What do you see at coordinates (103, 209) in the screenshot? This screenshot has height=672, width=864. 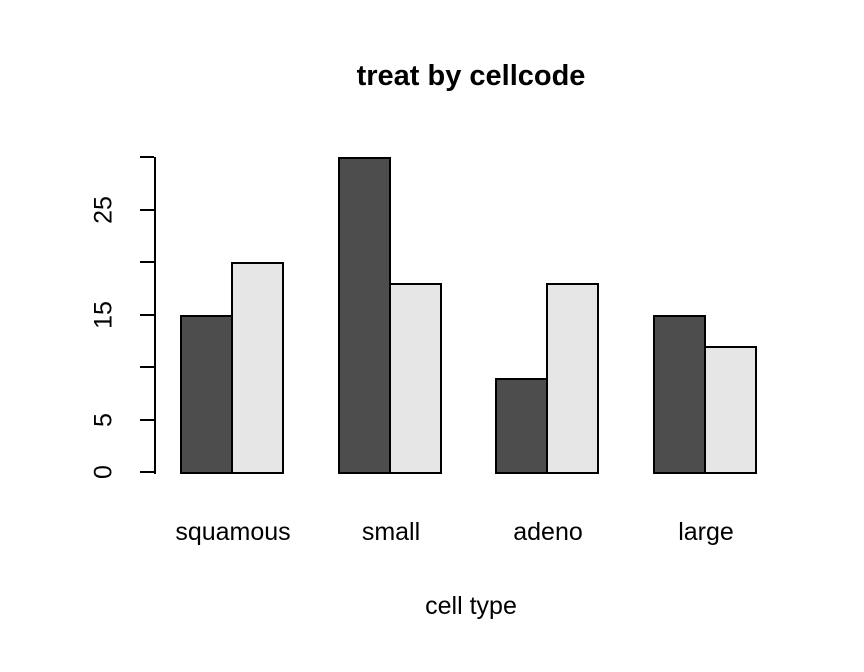 I see `y-tick-label: 25` at bounding box center [103, 209].